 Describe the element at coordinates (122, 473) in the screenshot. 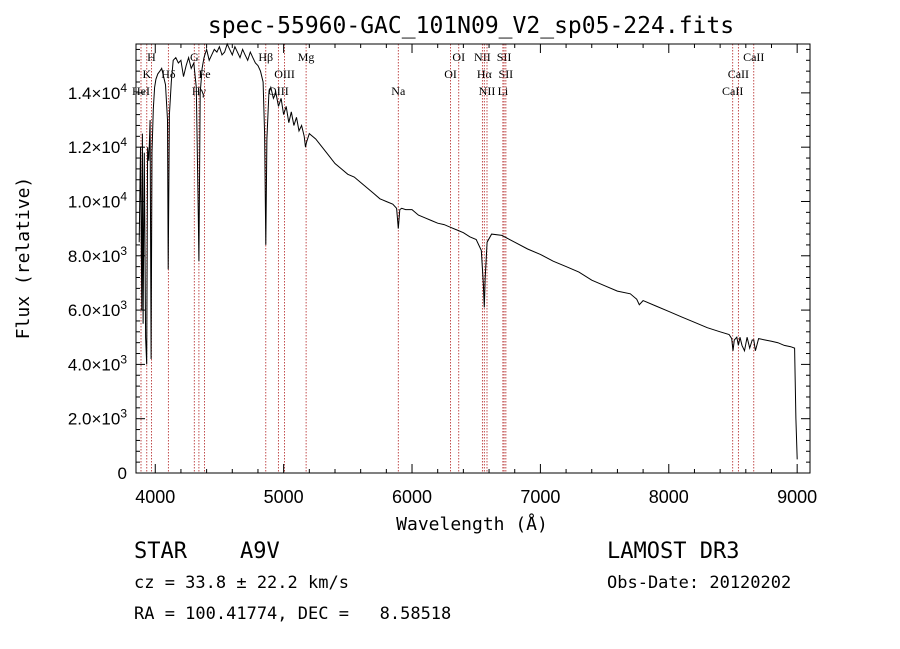

I see `y-tick-label: 0` at that location.